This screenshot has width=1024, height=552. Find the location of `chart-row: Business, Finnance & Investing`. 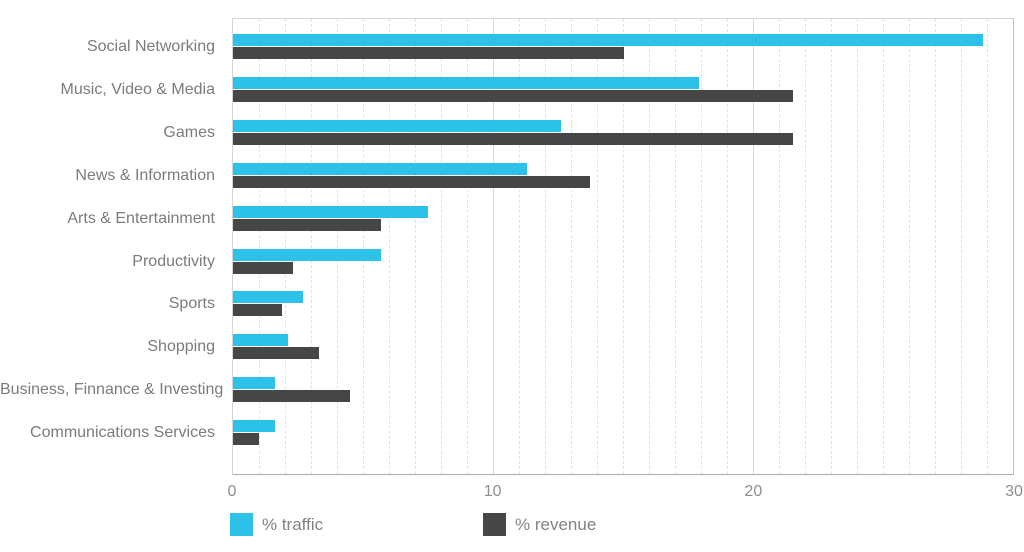

chart-row: Business, Finnance & Investing is located at coordinates (507, 389).